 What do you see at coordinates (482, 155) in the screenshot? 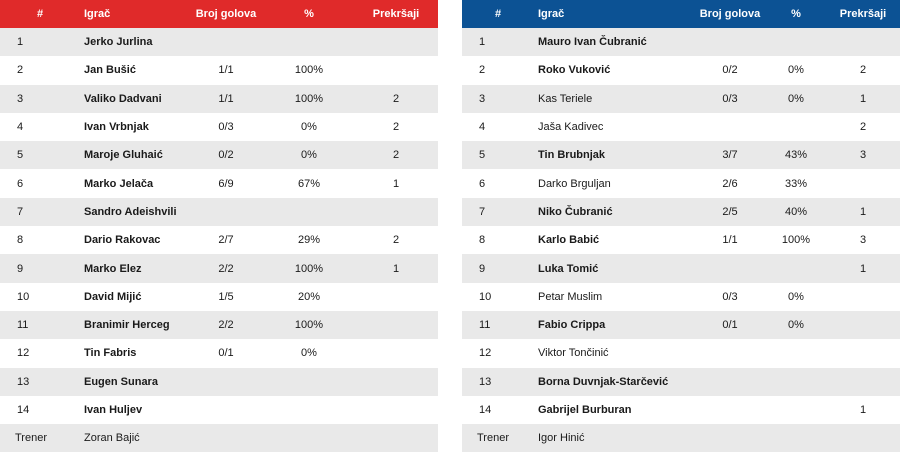
I see `player-number: 5` at bounding box center [482, 155].